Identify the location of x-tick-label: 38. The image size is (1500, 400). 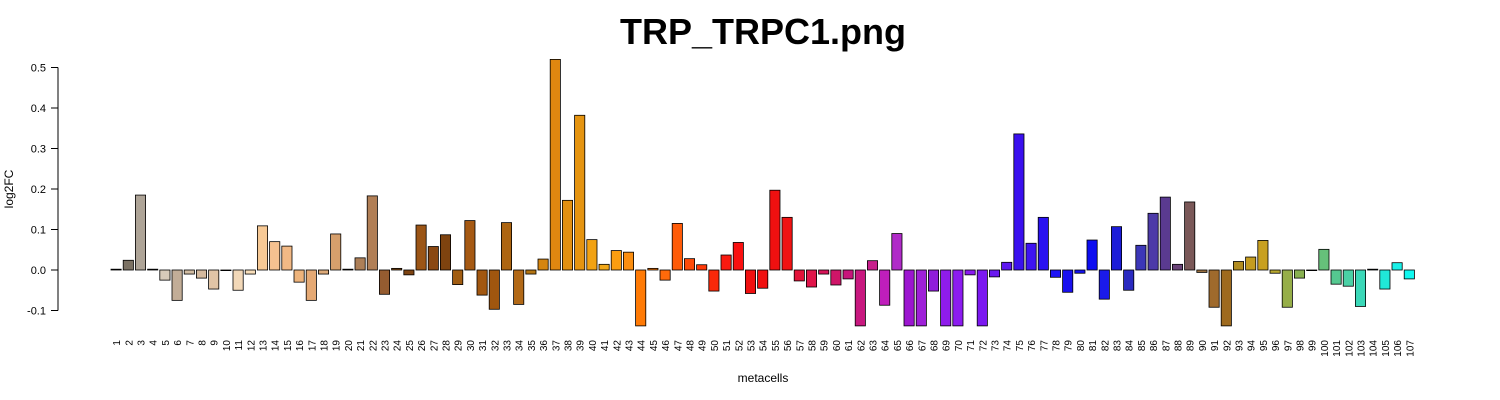
(569, 346).